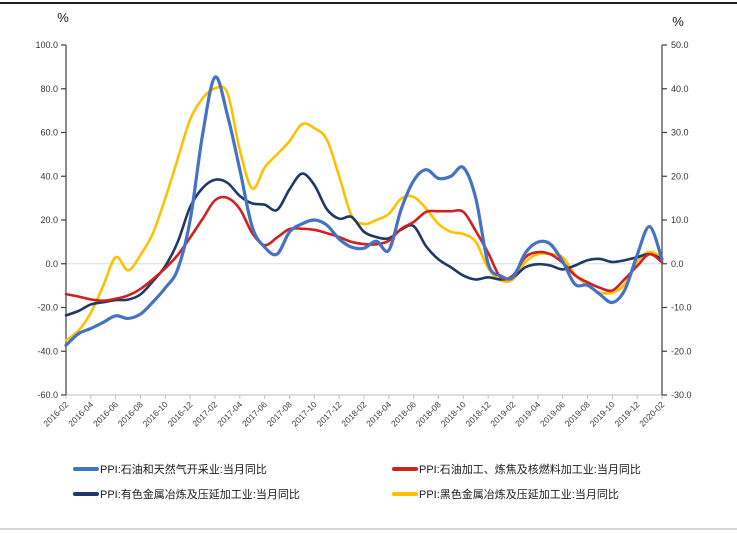 The height and width of the screenshot is (533, 737). I want to click on x-axis-tick-label: 2016-02, so click(55, 413).